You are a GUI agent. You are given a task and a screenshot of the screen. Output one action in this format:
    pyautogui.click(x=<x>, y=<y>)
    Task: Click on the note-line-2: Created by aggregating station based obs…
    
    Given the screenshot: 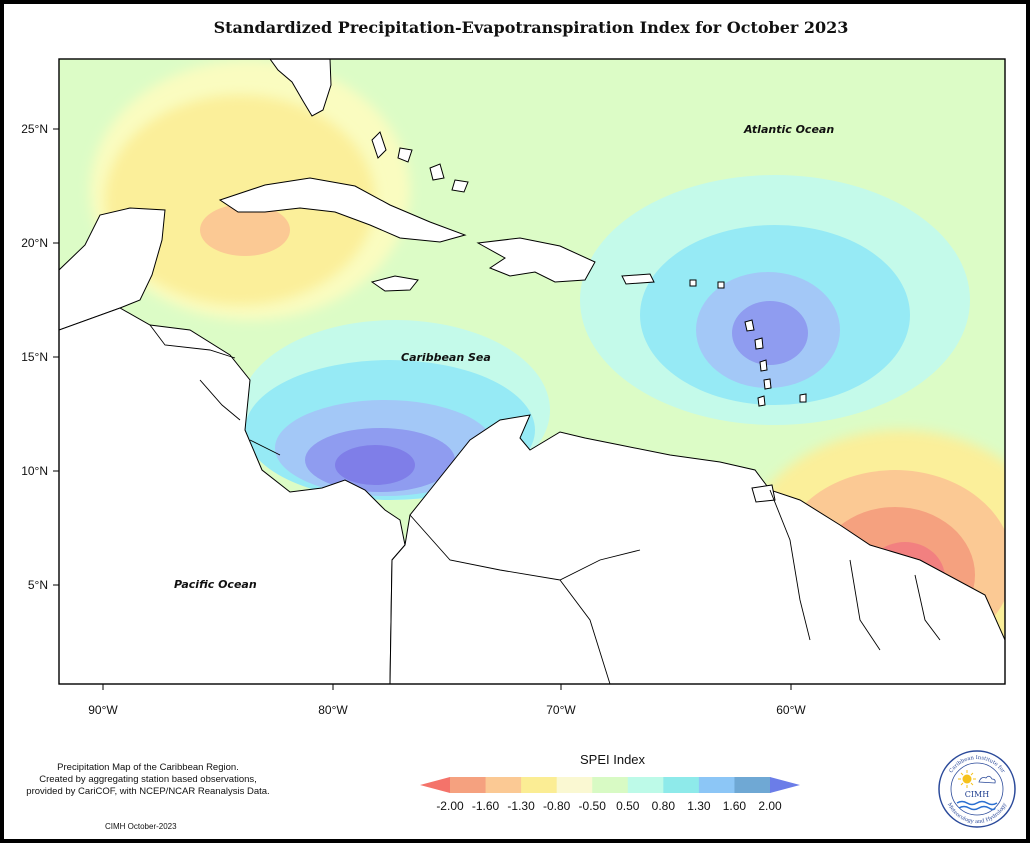 What is the action you would take?
    pyautogui.click(x=148, y=779)
    